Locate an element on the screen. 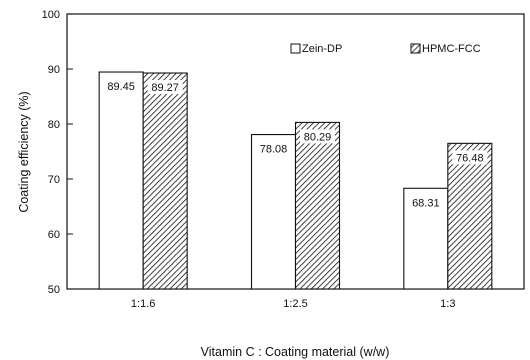 This screenshot has width=530, height=360. data-label: 68.31 is located at coordinates (426, 203).